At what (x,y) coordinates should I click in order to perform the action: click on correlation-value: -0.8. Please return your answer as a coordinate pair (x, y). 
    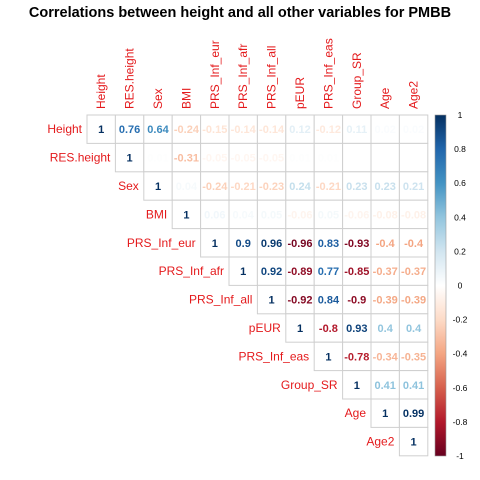
    Looking at the image, I should click on (328, 329).